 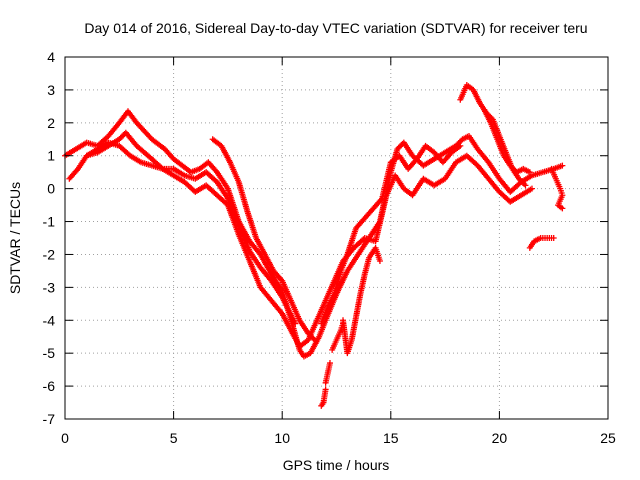 I want to click on series-track-g, so click(x=507, y=141).